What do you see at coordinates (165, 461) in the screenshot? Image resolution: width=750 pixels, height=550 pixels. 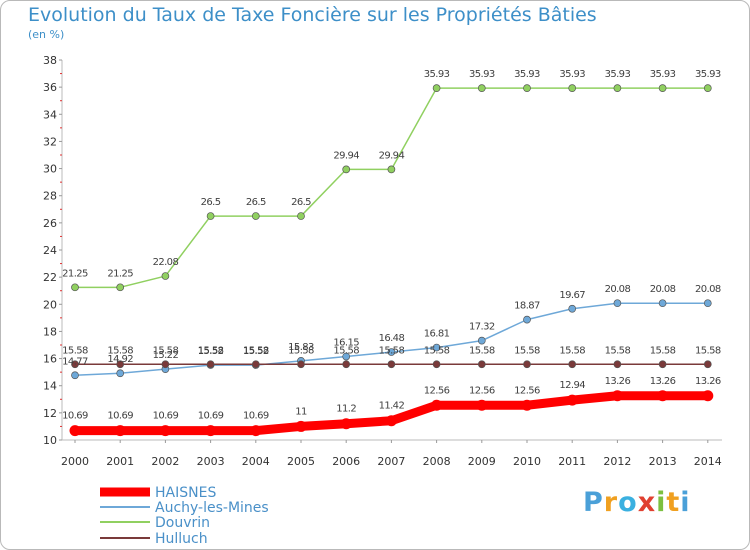 I see `x-tick-label: 2002` at bounding box center [165, 461].